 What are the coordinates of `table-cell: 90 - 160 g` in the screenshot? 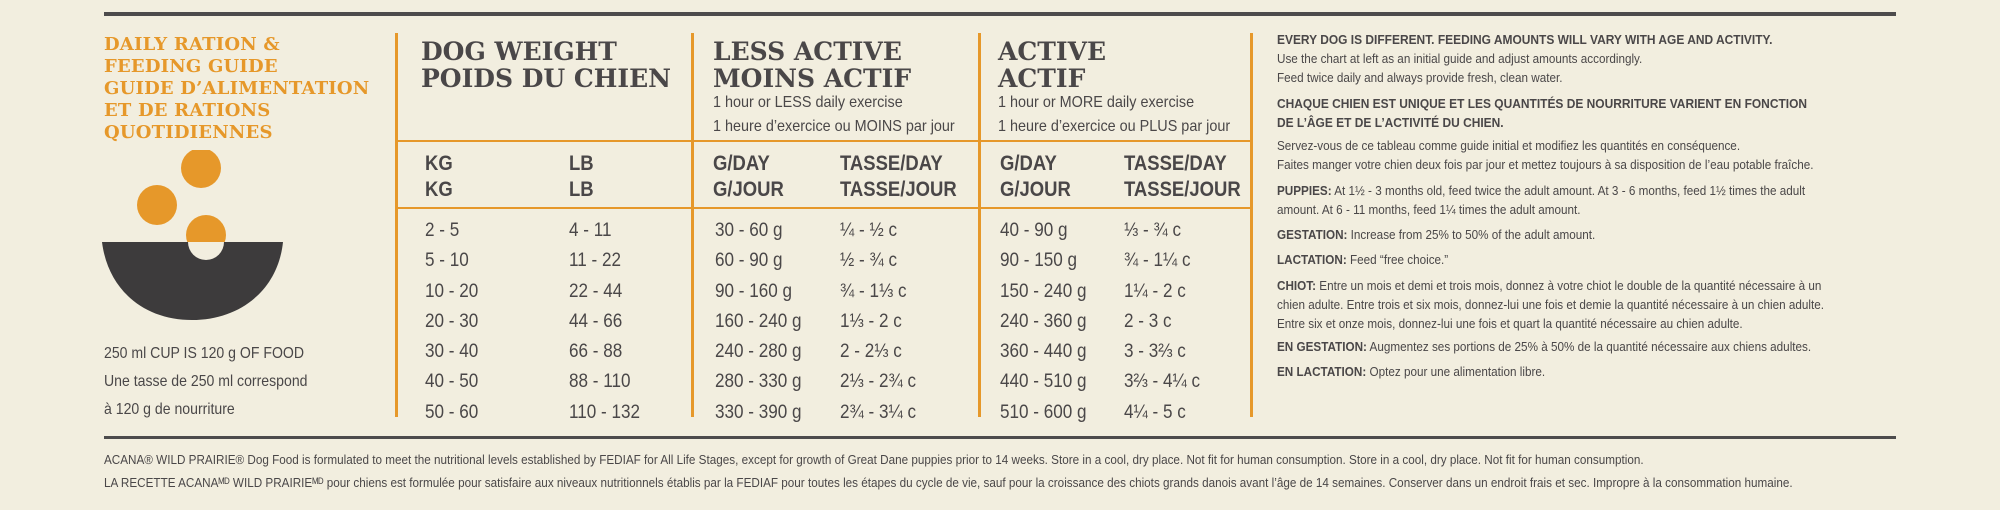 It's located at (754, 291).